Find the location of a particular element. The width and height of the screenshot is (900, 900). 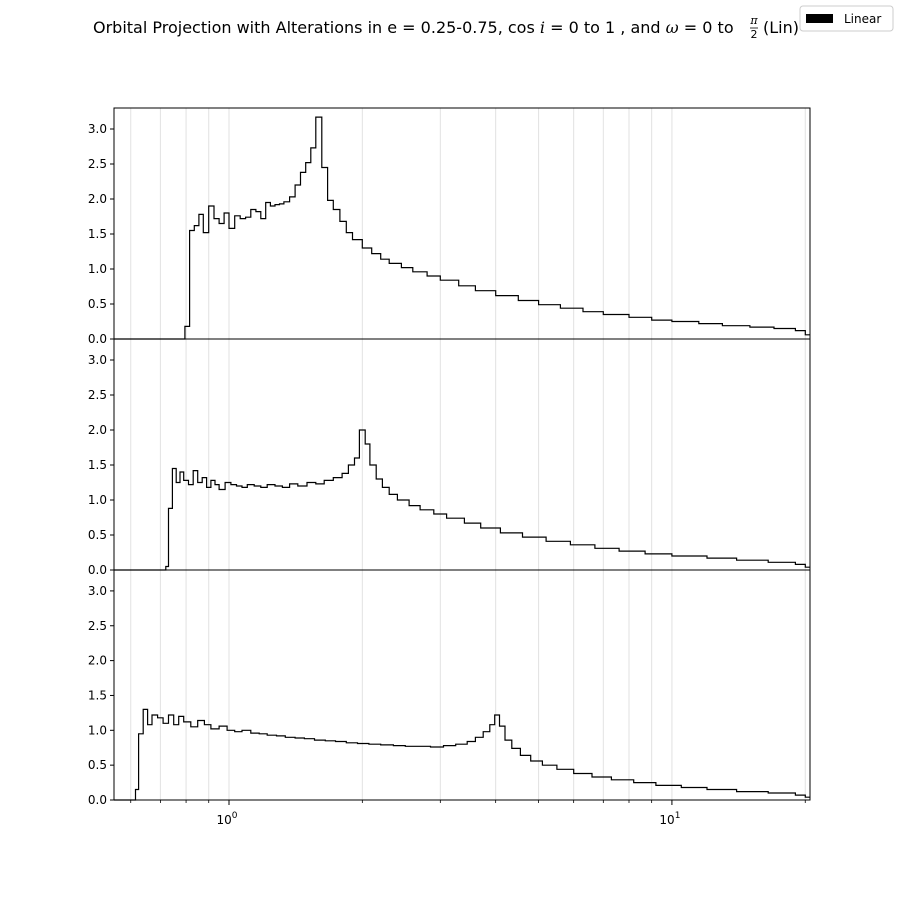

legend-swatch-linear is located at coordinates (819, 18).